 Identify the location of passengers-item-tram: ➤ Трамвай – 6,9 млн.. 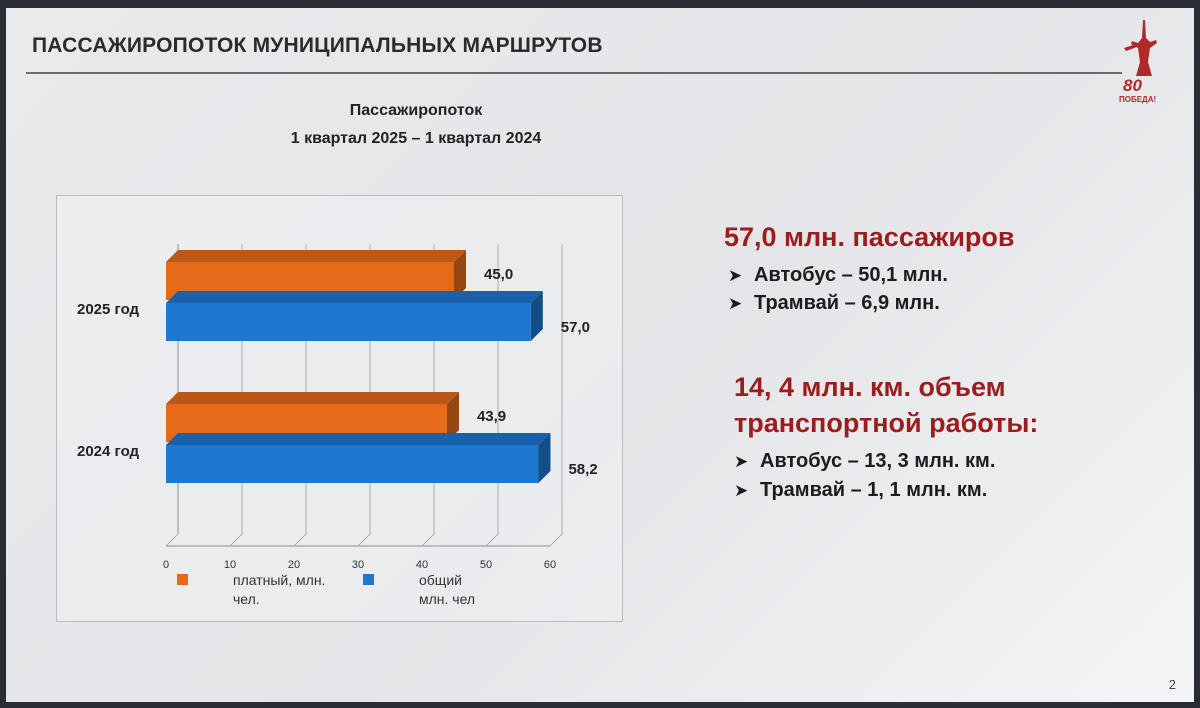
(834, 303).